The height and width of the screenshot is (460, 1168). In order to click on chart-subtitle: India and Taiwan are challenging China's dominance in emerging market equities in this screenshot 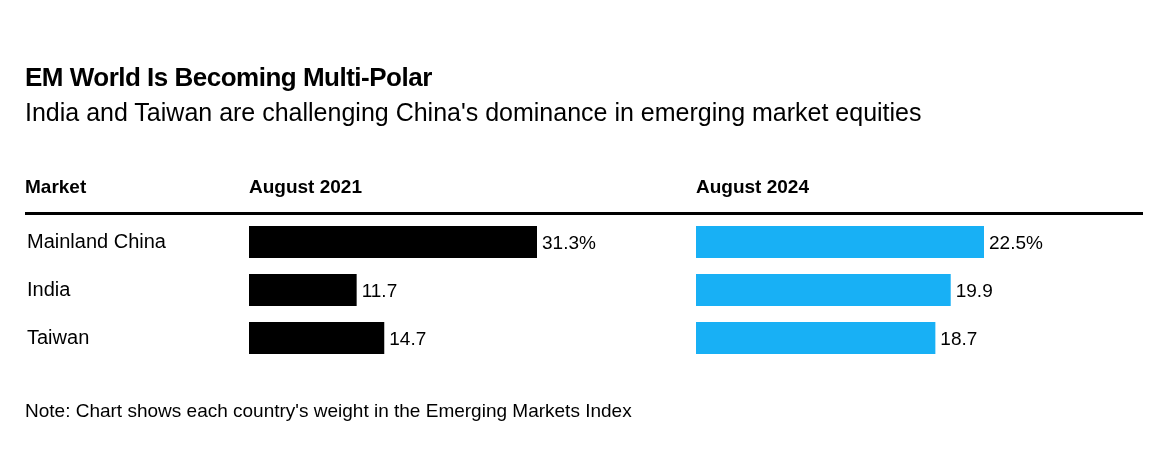, I will do `click(474, 112)`.